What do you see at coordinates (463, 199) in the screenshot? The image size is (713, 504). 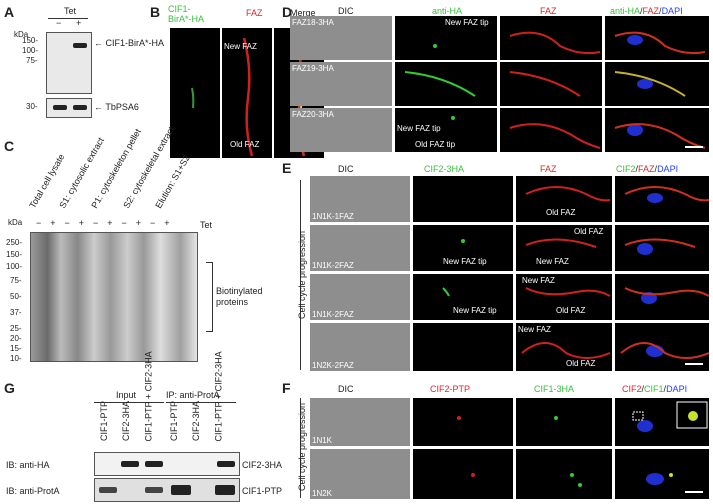 I see `e-r1-cif2` at bounding box center [463, 199].